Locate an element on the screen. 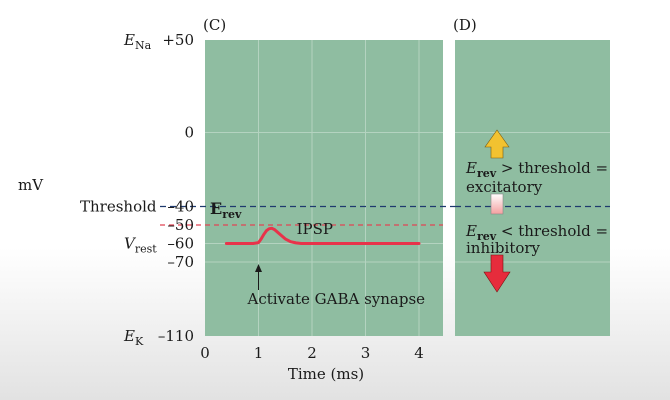 The height and width of the screenshot is (400, 670). inhibitory-label: Erev < threshold = is located at coordinates (536, 232).